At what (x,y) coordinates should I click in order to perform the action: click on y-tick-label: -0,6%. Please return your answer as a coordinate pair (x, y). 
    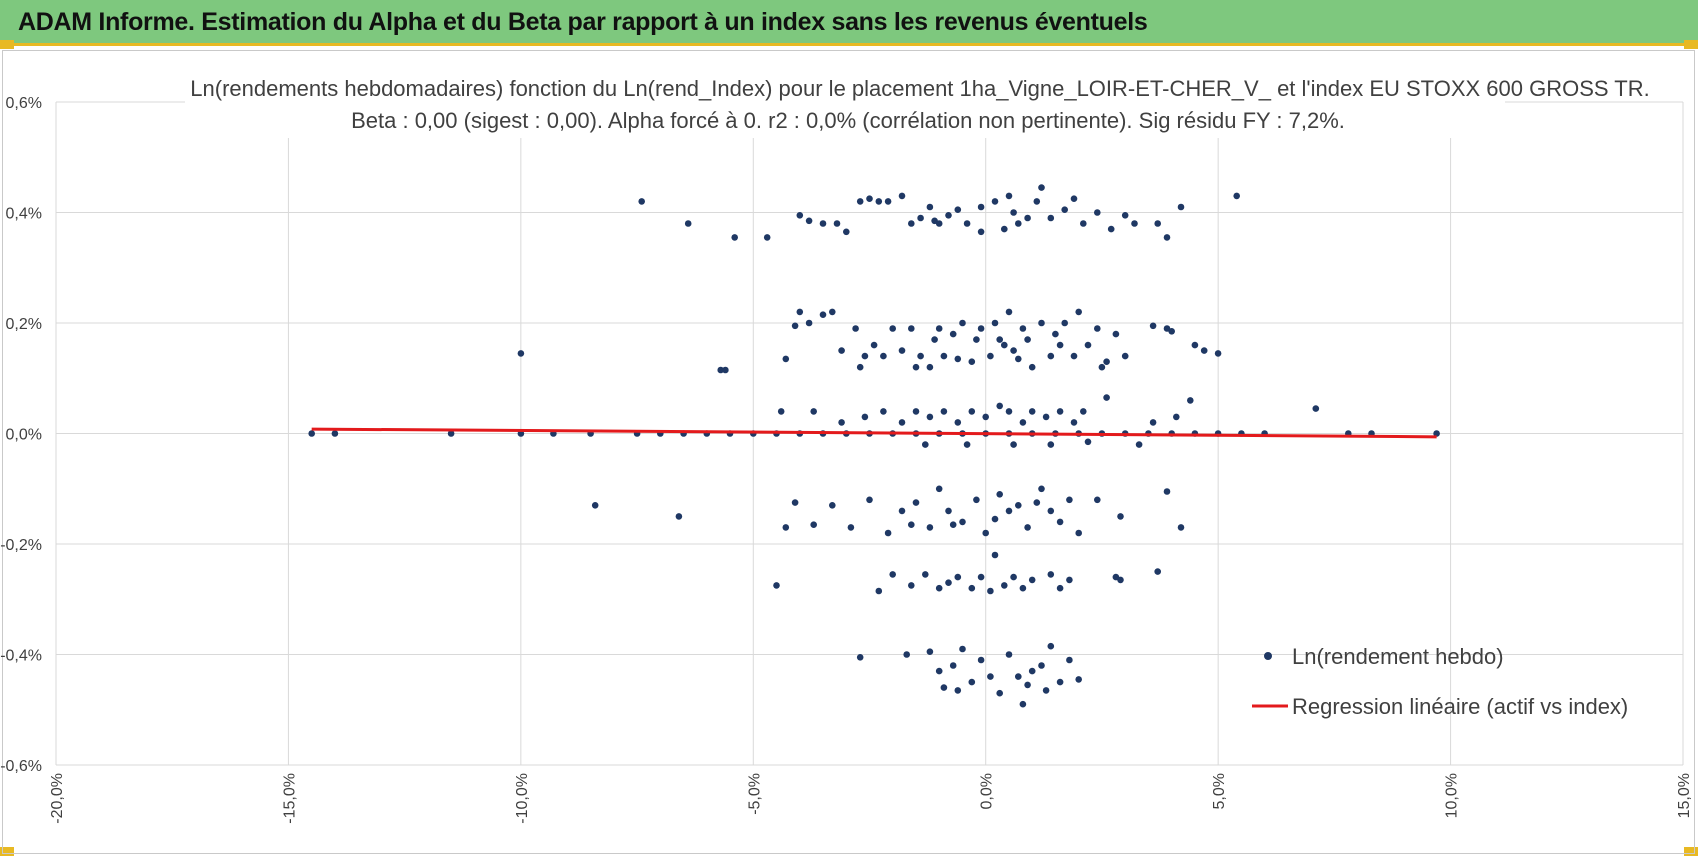
    Looking at the image, I should click on (21, 766).